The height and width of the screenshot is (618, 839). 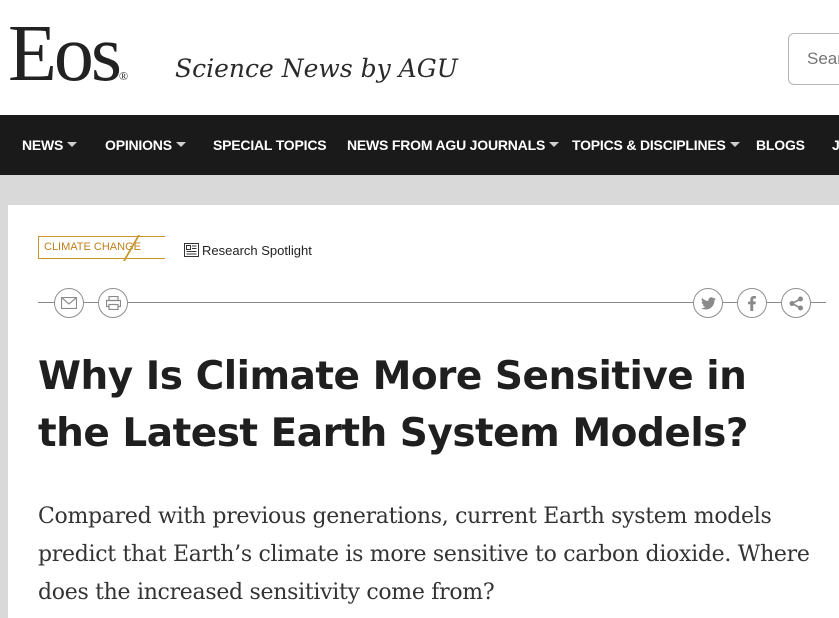 I want to click on print-button, so click(x=113, y=303).